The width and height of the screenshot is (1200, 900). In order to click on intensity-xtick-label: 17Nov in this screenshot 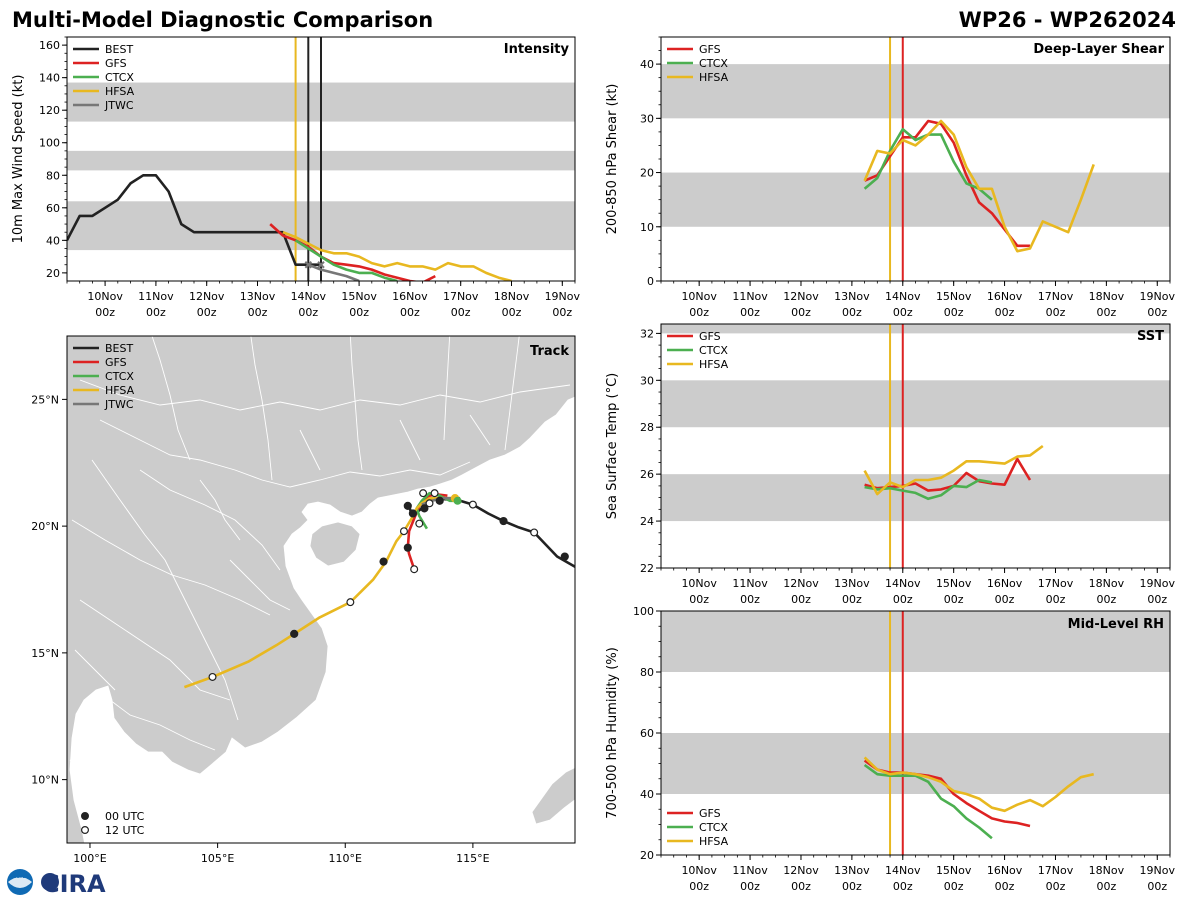, I will do `click(461, 296)`.